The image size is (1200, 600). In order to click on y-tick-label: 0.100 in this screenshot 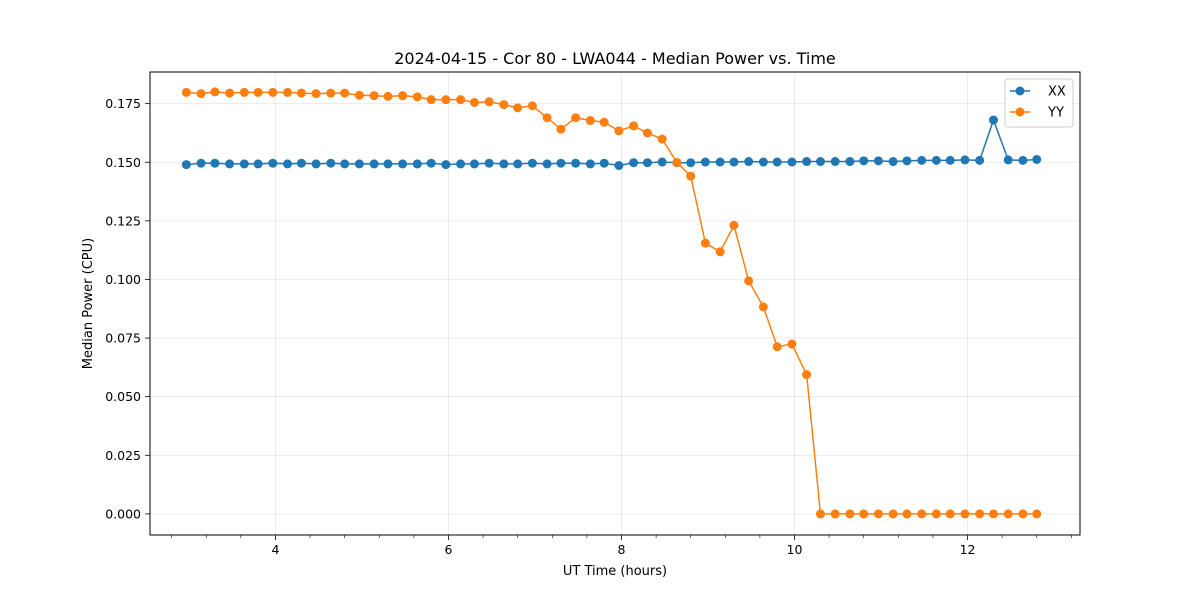, I will do `click(123, 279)`.